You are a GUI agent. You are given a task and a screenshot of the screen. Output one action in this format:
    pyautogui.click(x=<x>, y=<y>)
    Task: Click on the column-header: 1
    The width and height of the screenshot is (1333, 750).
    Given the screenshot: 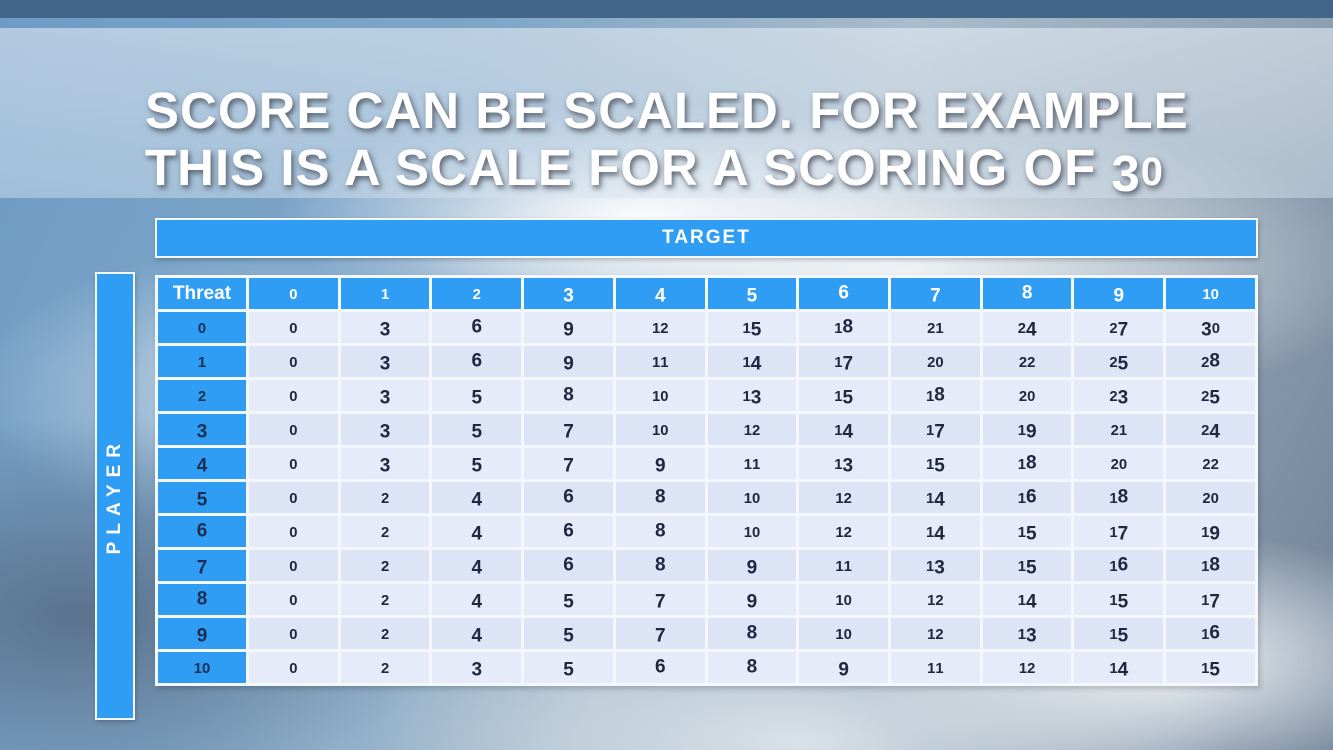 What is the action you would take?
    pyautogui.click(x=385, y=293)
    